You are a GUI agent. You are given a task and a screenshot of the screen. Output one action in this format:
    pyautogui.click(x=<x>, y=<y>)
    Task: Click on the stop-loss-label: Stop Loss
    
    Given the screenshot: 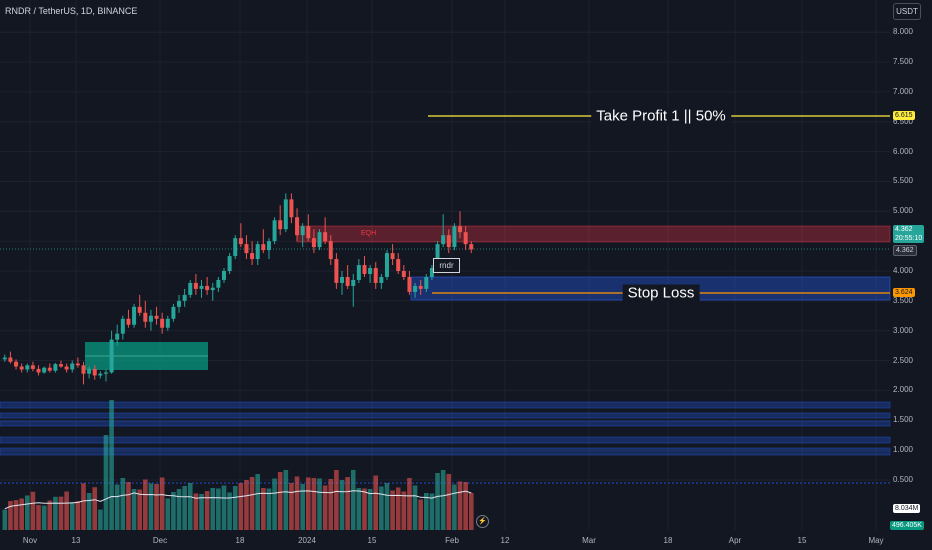 What is the action you would take?
    pyautogui.click(x=661, y=293)
    